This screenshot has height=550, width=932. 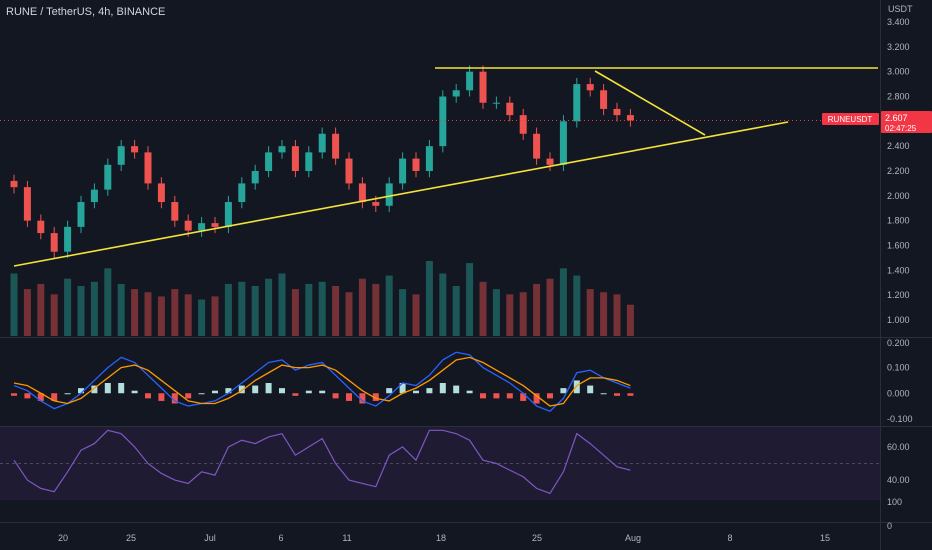 What do you see at coordinates (633, 538) in the screenshot?
I see `time-tick-label: Aug` at bounding box center [633, 538].